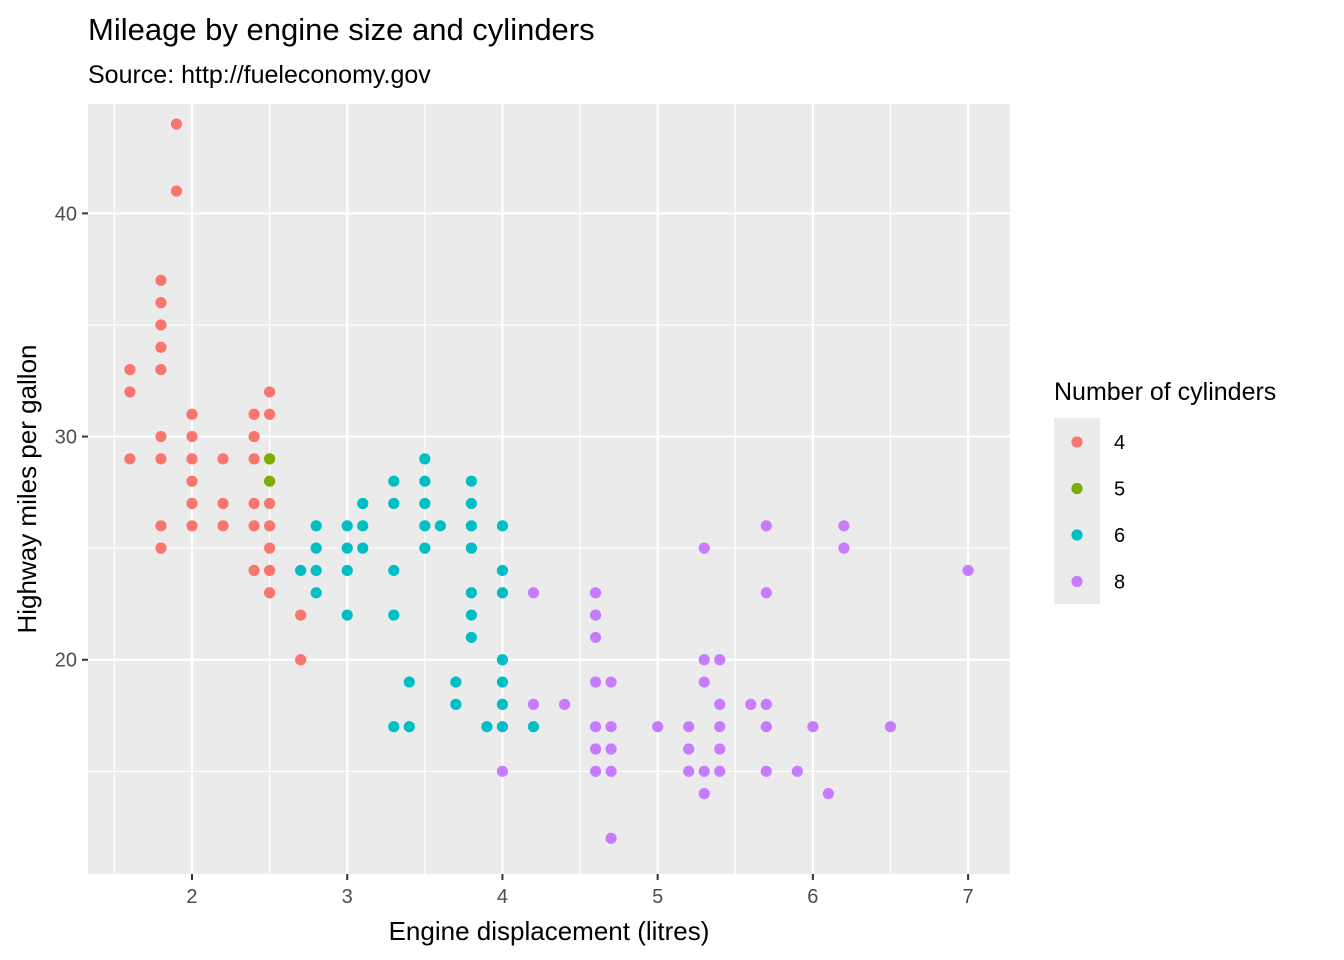 This screenshot has width=1344, height=960. I want to click on y-tick-label: 20, so click(66, 661).